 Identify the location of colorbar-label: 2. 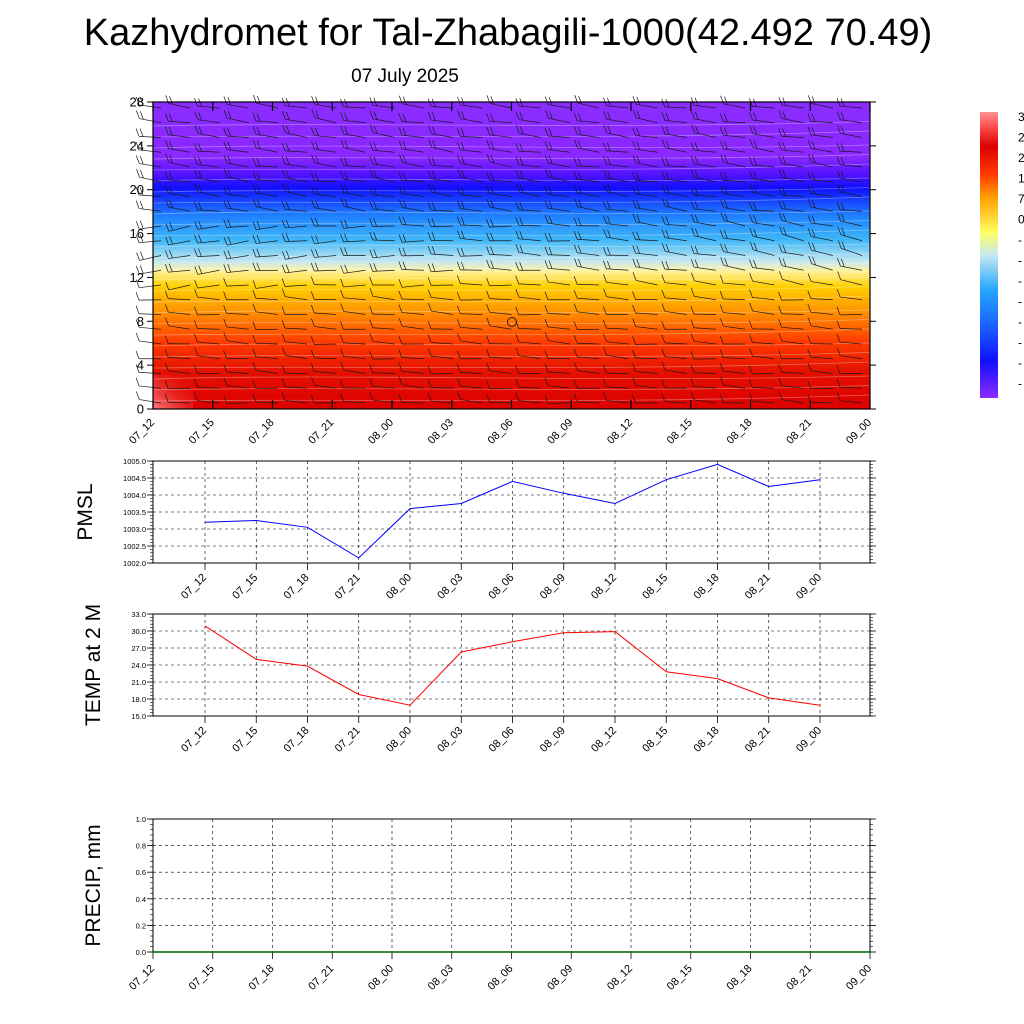
(1021, 158).